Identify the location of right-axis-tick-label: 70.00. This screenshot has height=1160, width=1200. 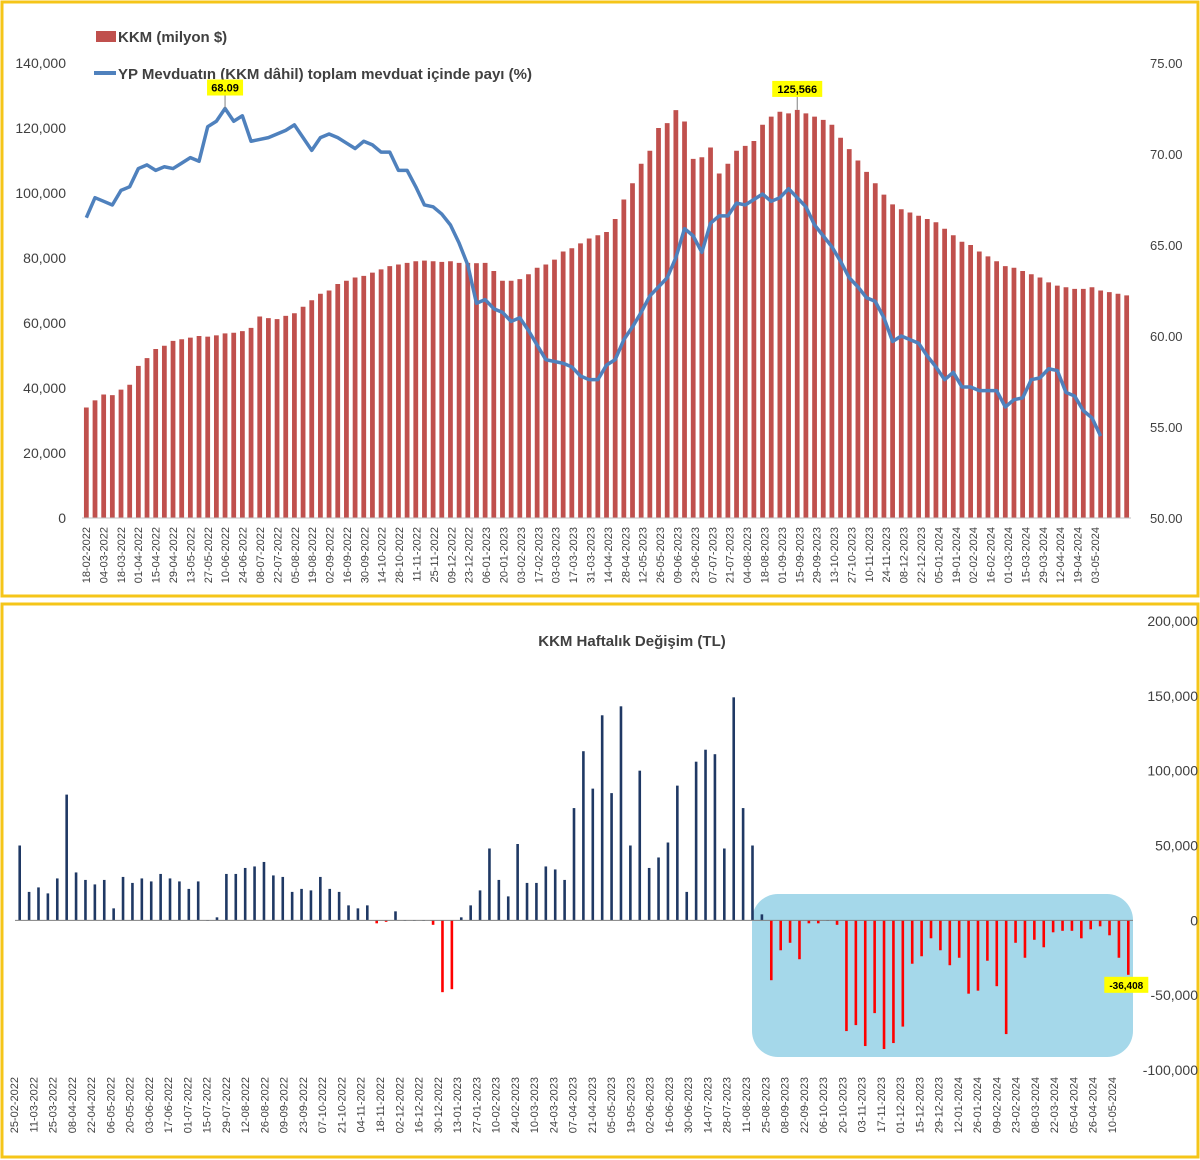
(1166, 154).